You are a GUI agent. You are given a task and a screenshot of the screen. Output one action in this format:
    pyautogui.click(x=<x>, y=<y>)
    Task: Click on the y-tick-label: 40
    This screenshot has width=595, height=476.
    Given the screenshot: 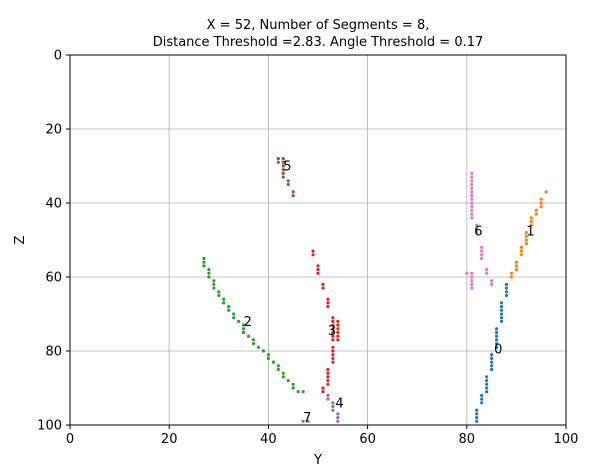 What is the action you would take?
    pyautogui.click(x=53, y=204)
    